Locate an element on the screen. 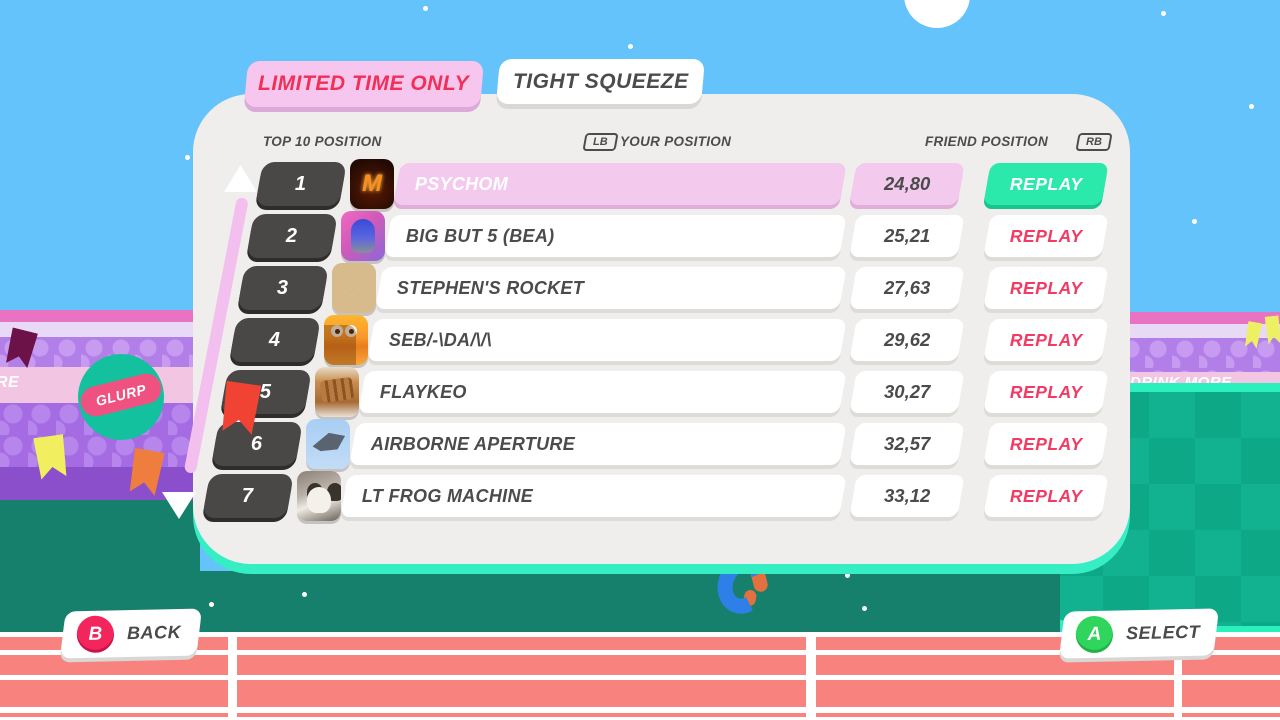  player-name-bar: SEB/-\DA/\/\ is located at coordinates (606, 340).